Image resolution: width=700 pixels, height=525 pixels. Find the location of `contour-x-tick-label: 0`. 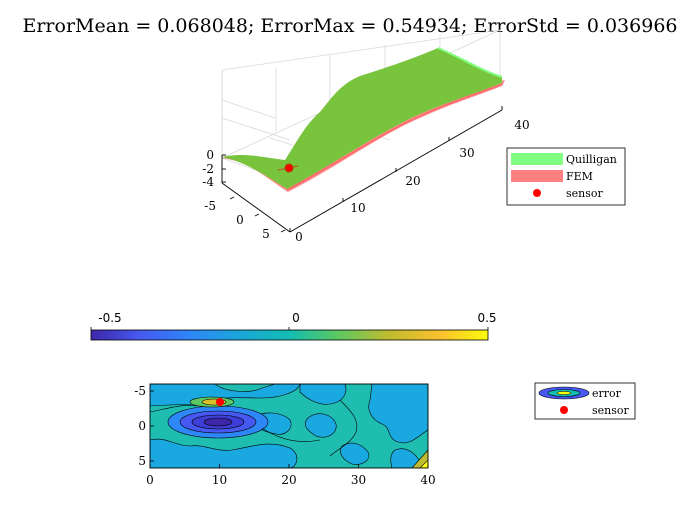

contour-x-tick-label: 0 is located at coordinates (150, 480).